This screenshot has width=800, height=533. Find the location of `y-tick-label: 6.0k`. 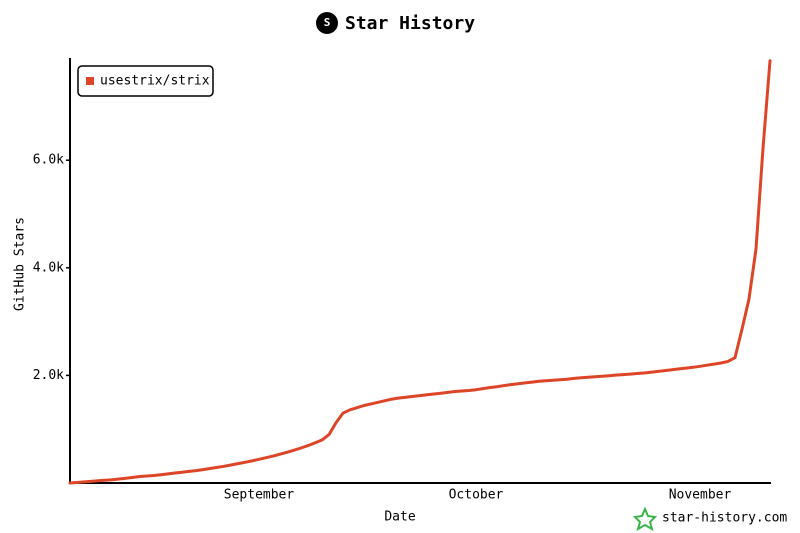

y-tick-label: 6.0k is located at coordinates (48, 160).